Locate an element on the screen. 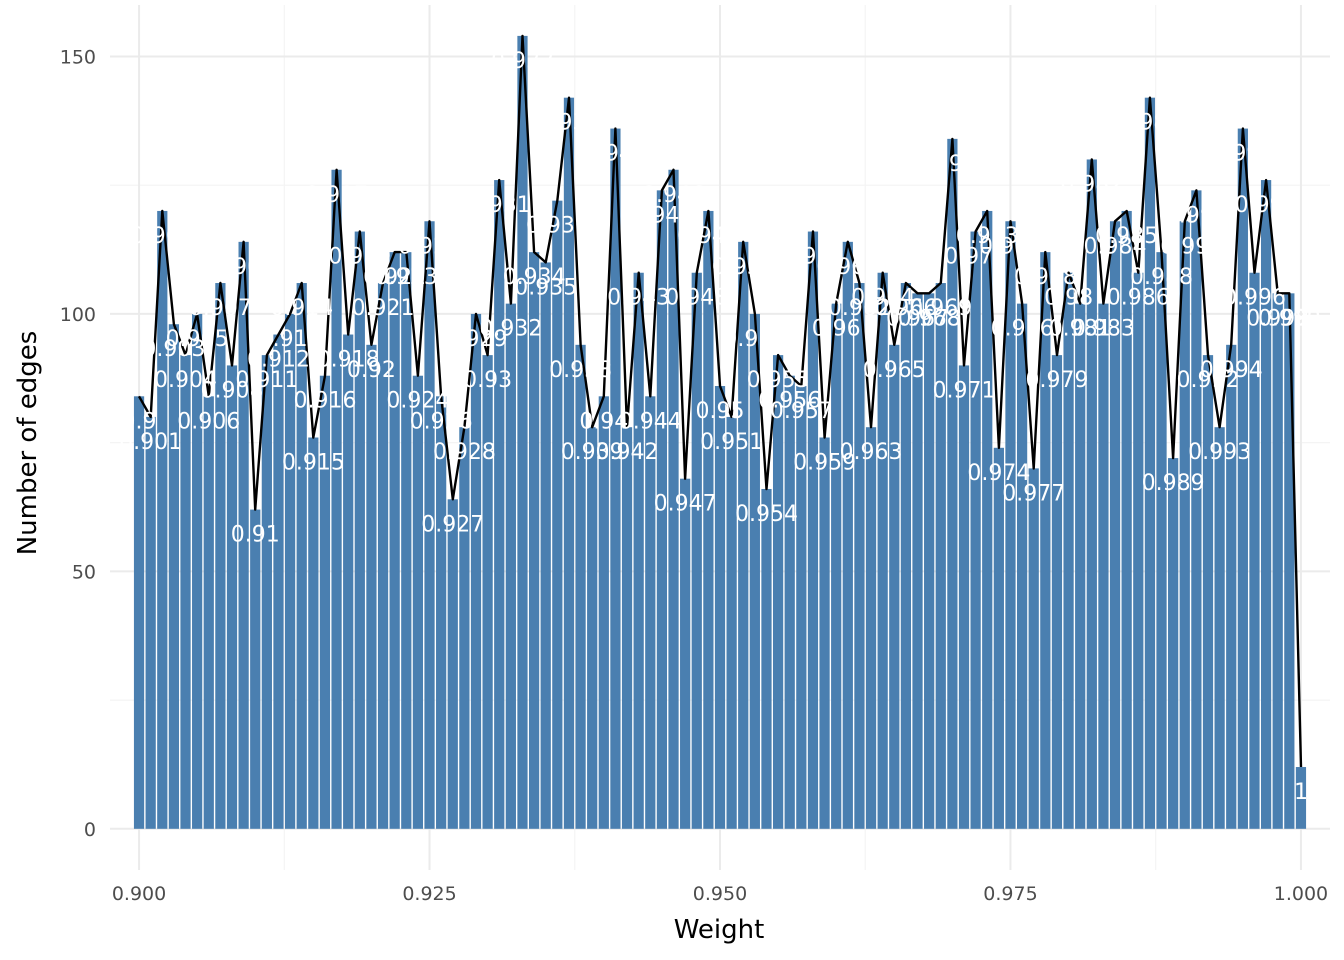 The image size is (1344, 960). bar-label: 0.928 is located at coordinates (464, 452).